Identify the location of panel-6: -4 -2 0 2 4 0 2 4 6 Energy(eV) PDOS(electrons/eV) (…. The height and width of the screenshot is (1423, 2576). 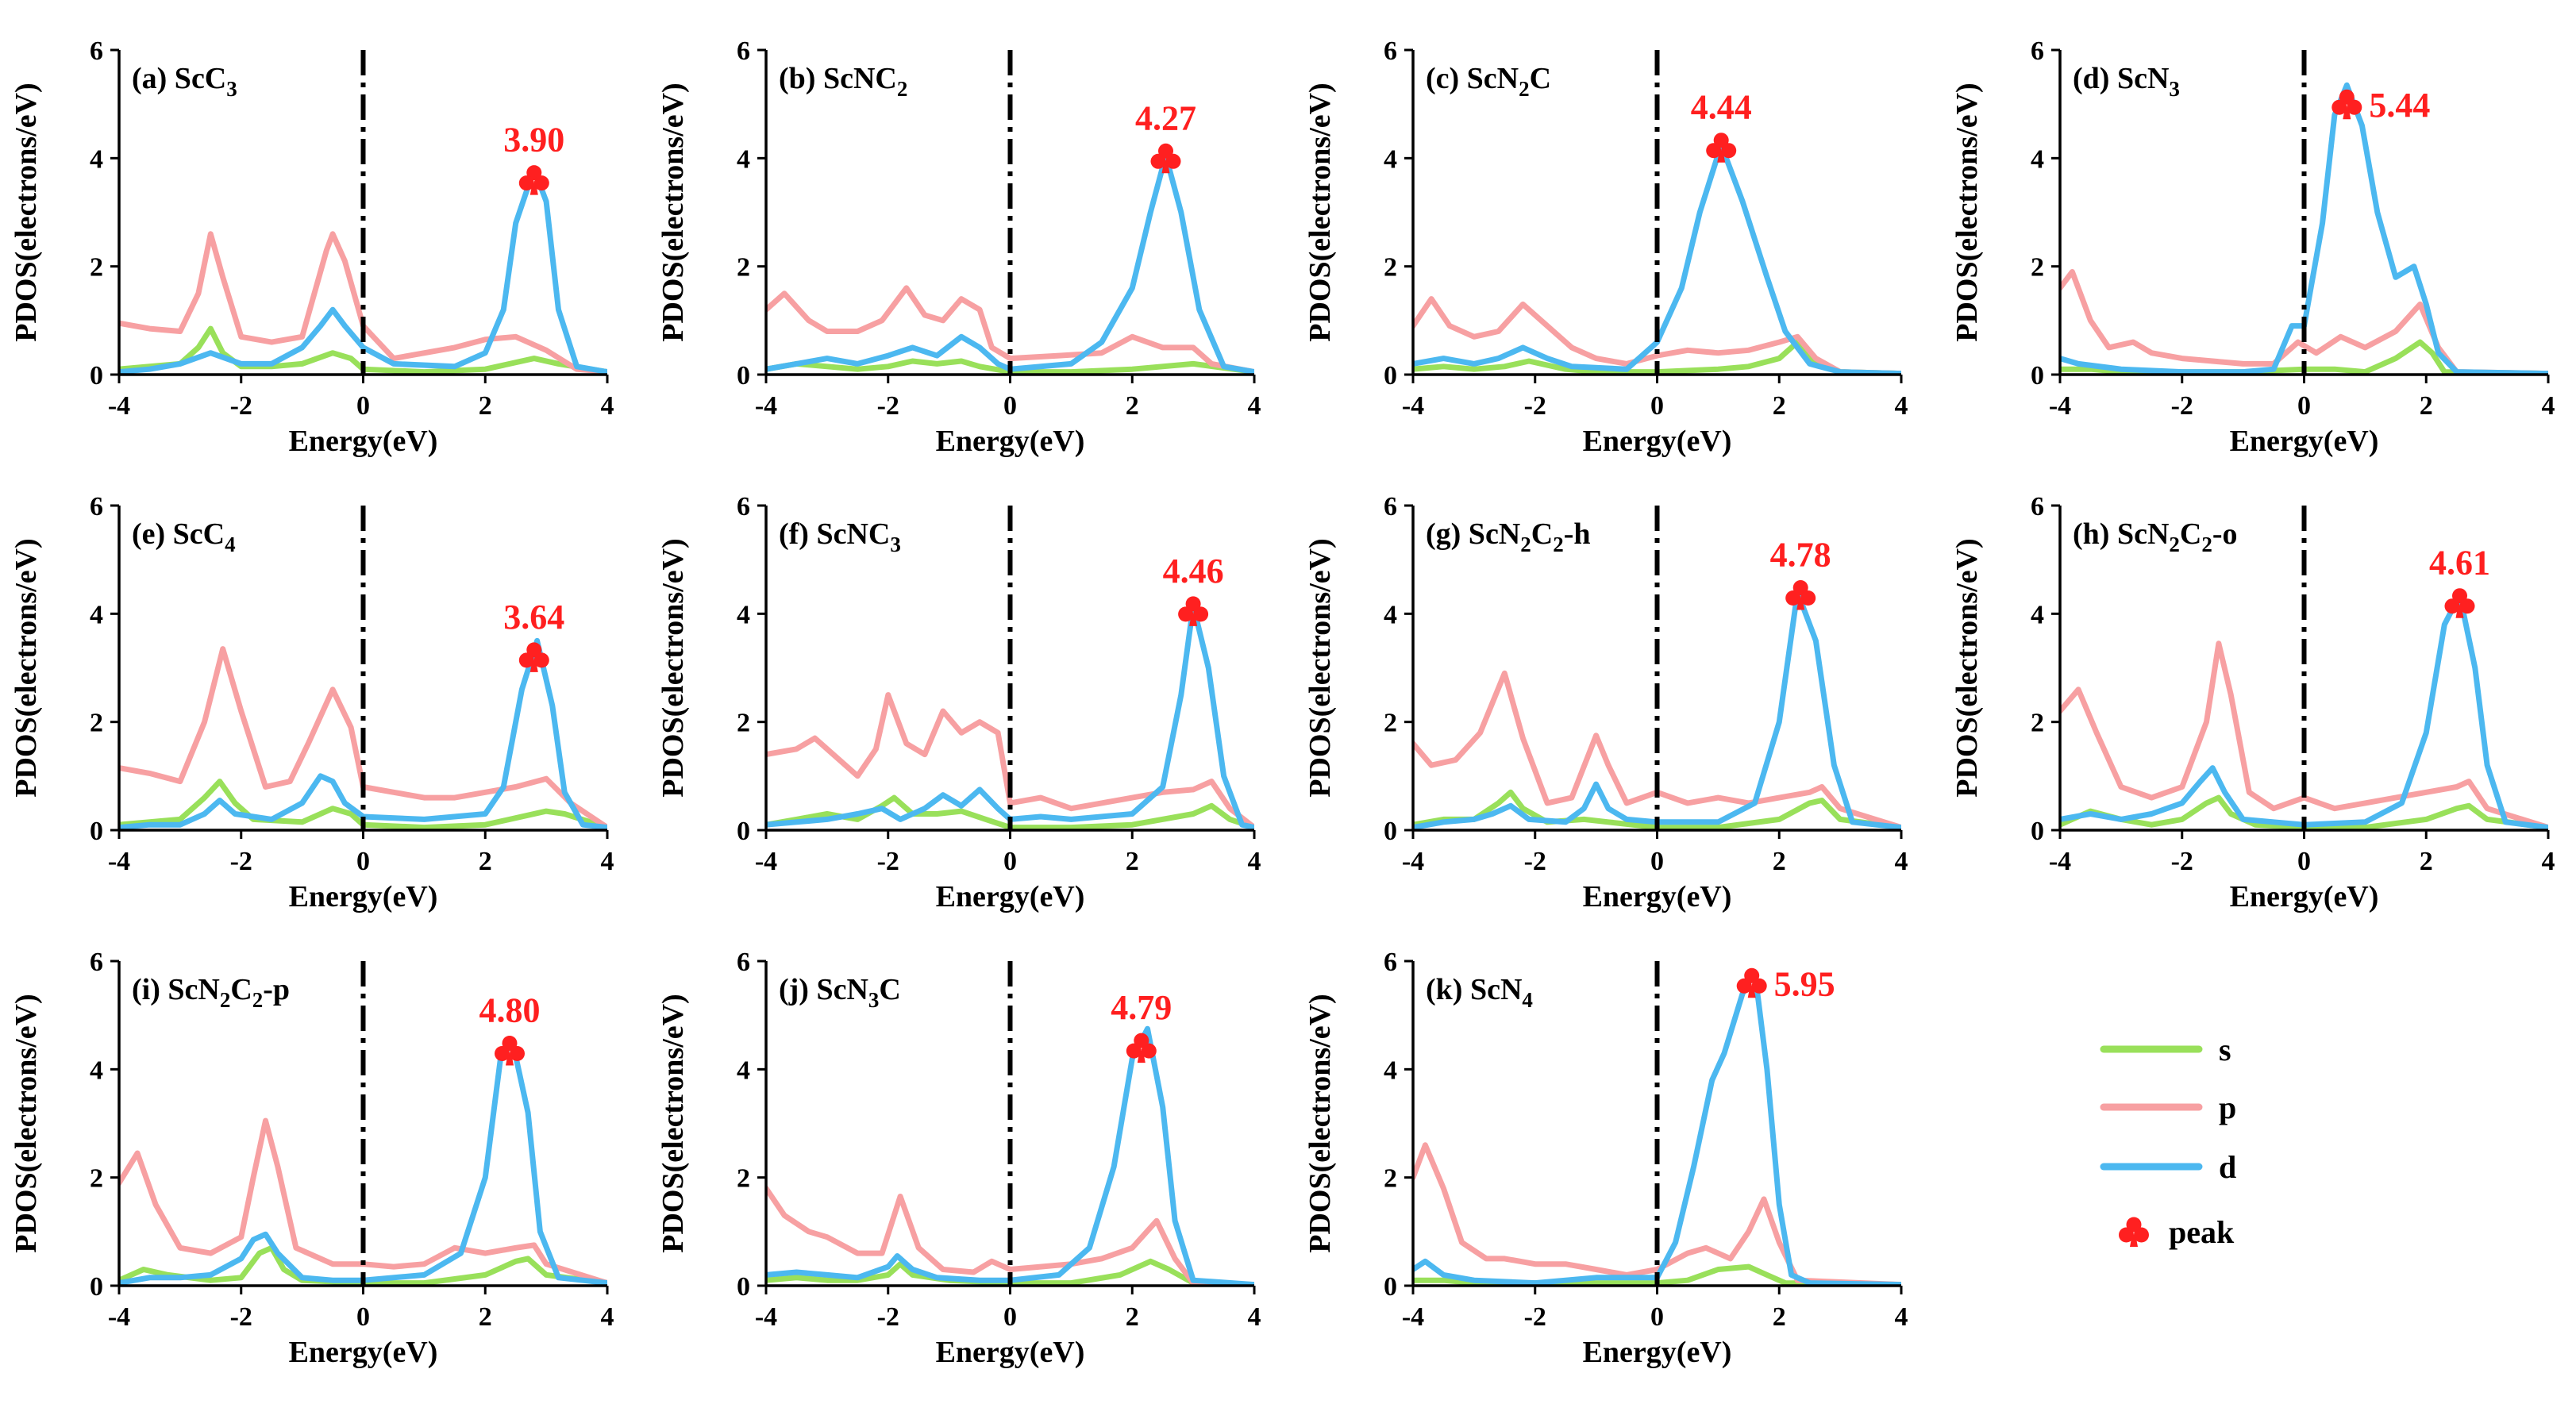
(1605, 702).